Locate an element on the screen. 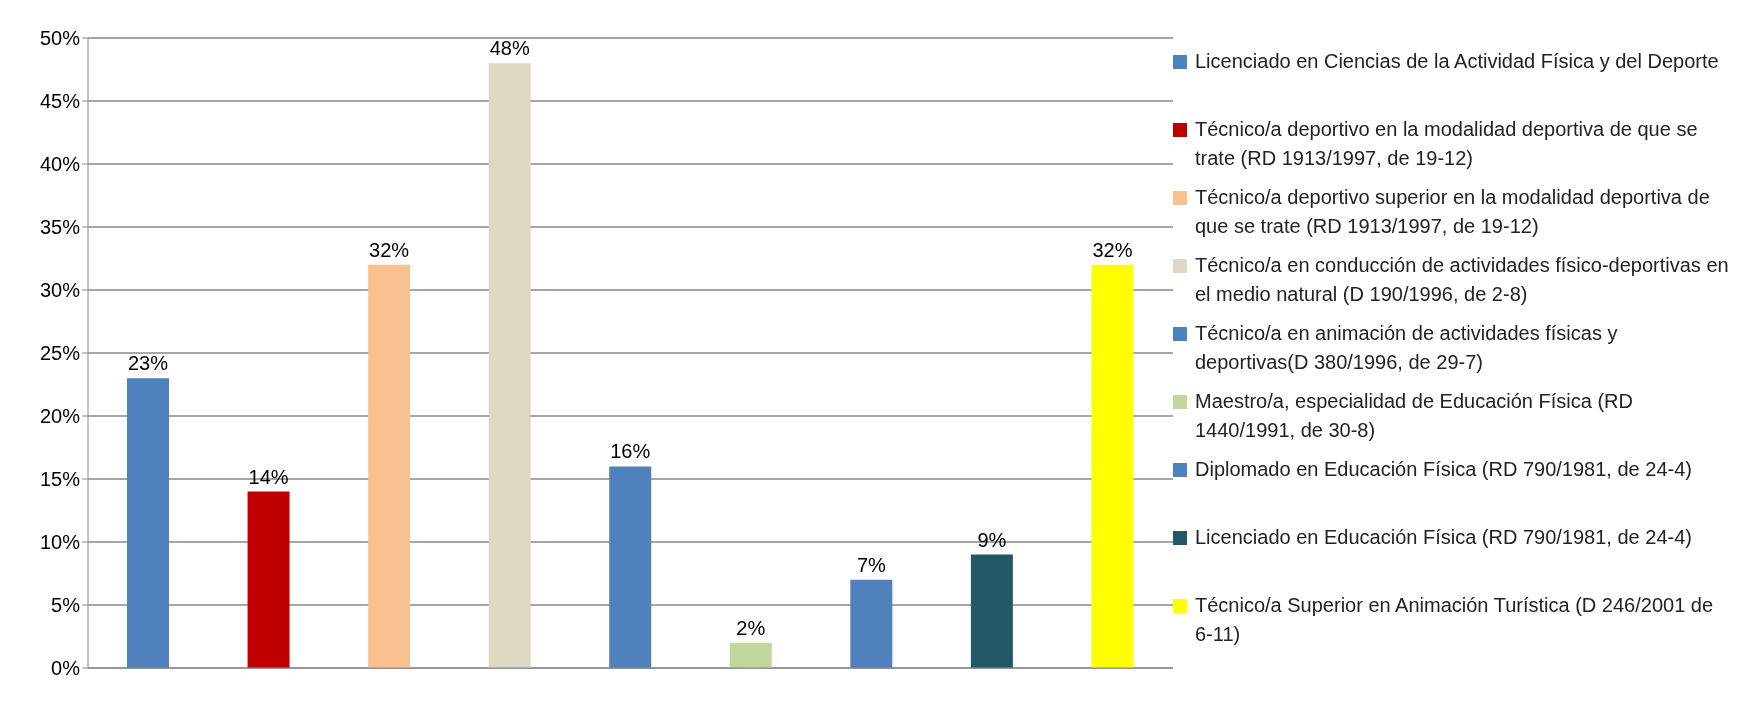 The width and height of the screenshot is (1762, 711). legend-label: Técnico/a deportivo en la modalidad deportiva de que se trate (RD 1913/1997, de 19-12) is located at coordinates (1447, 144).